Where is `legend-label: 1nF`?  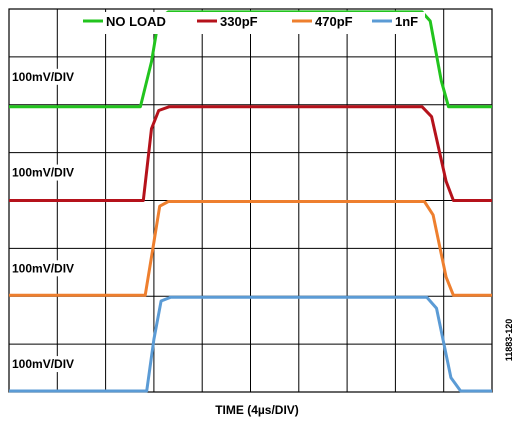 legend-label: 1nF is located at coordinates (406, 21).